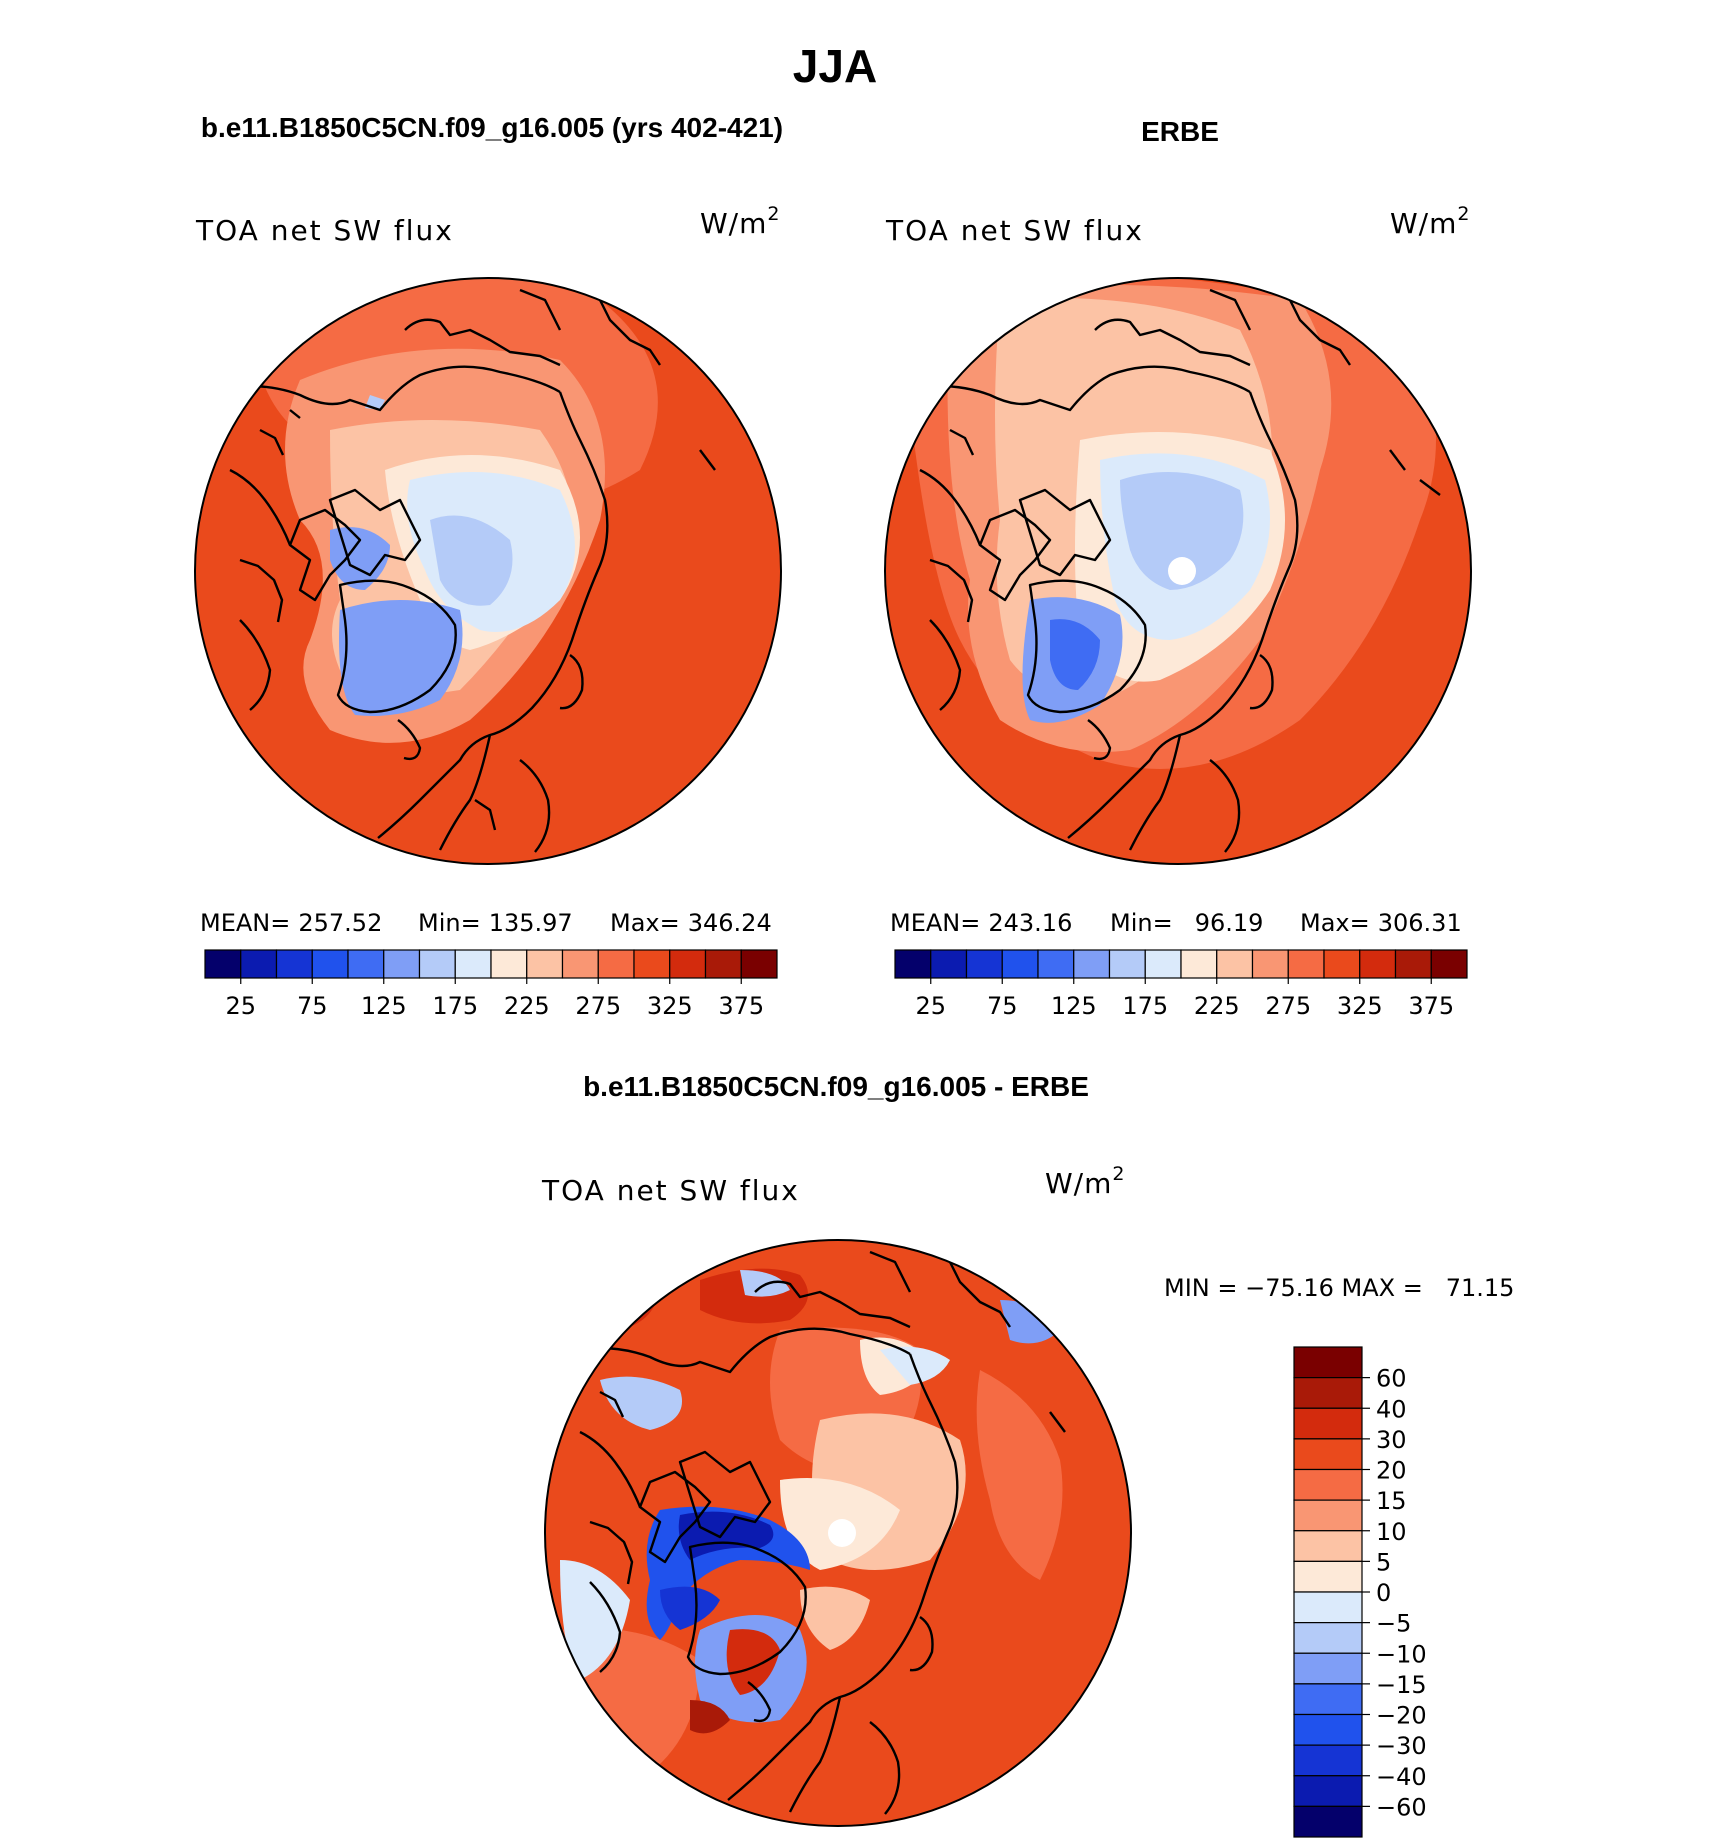 This screenshot has width=1710, height=1840. I want to click on panel-model-min-value: 135.97, so click(531, 923).